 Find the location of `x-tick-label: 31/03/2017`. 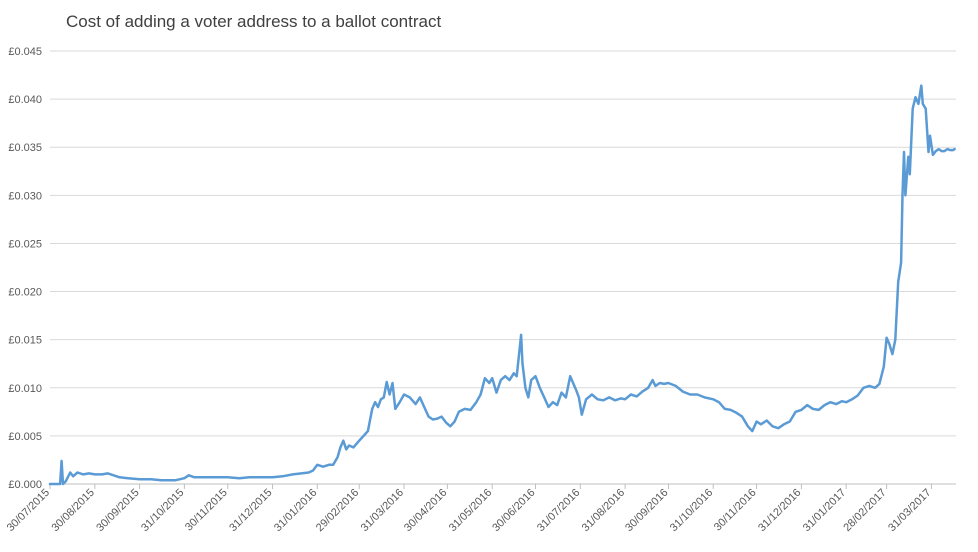

x-tick-label: 31/03/2017 is located at coordinates (909, 510).